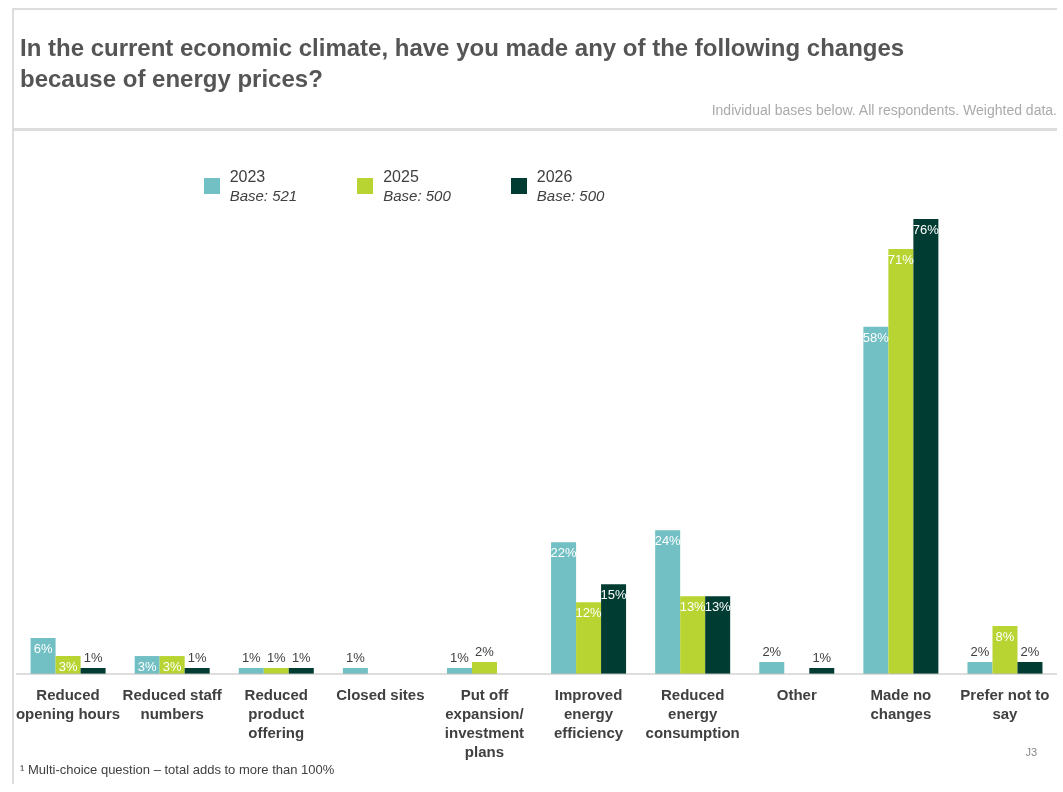 The width and height of the screenshot is (1063, 792). What do you see at coordinates (614, 595) in the screenshot?
I see `data-label: 15%` at bounding box center [614, 595].